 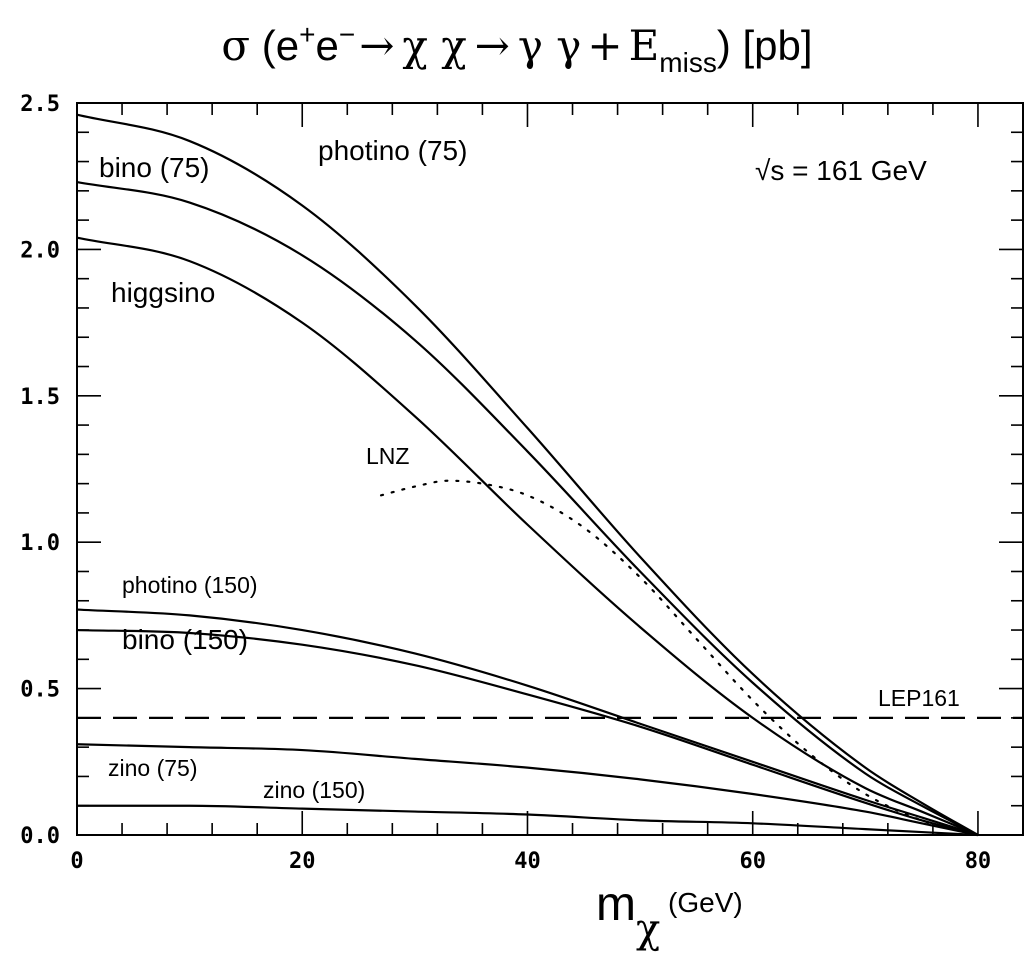 What do you see at coordinates (40, 397) in the screenshot?
I see `y-tick-label: 1.5` at bounding box center [40, 397].